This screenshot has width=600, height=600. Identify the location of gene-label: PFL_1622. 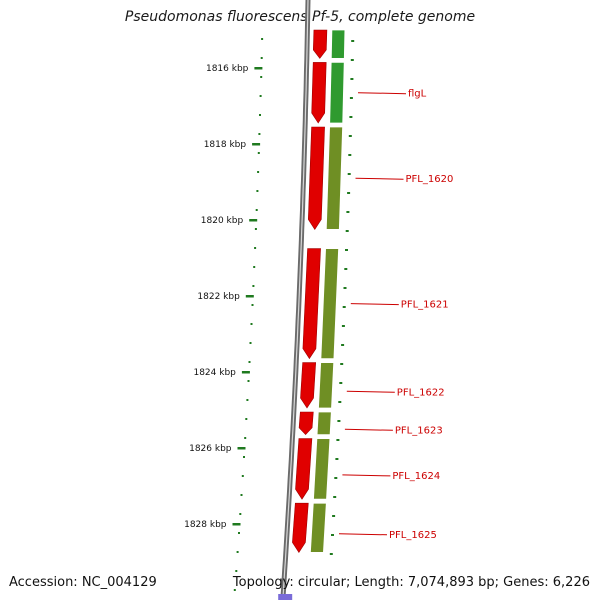
(421, 392).